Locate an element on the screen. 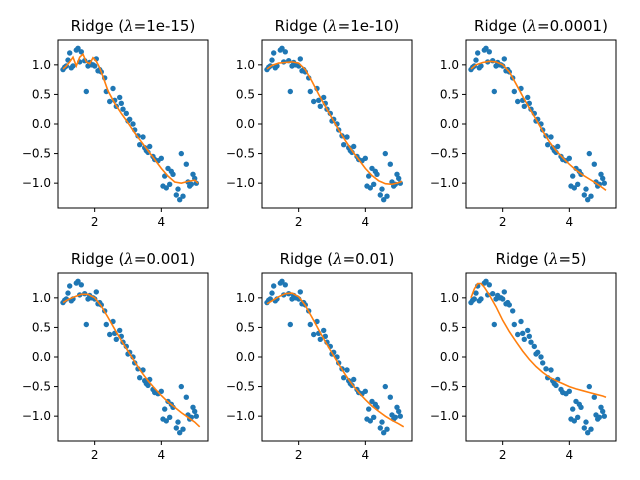 The image size is (640, 480). subplot-3: Ridge (λ=0.0001) 2 4 1.0 0.5 0.0 −0.5 −1.0 is located at coordinates (523, 123).